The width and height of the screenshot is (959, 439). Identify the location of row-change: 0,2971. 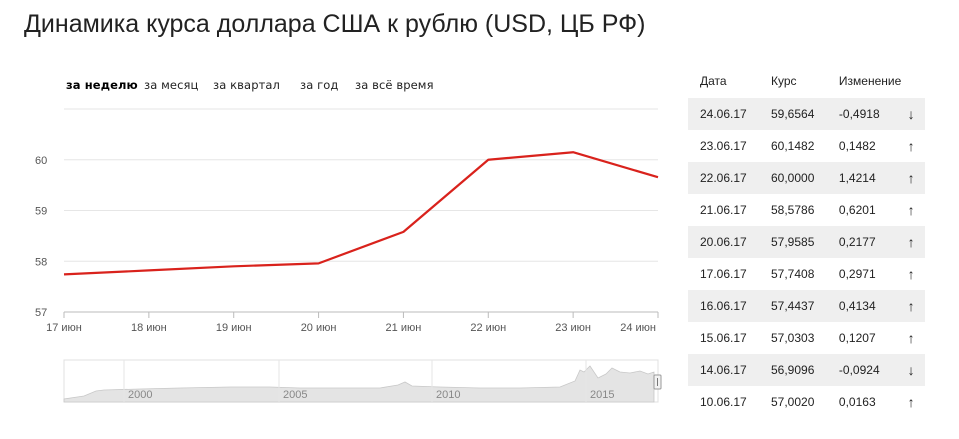
(857, 274).